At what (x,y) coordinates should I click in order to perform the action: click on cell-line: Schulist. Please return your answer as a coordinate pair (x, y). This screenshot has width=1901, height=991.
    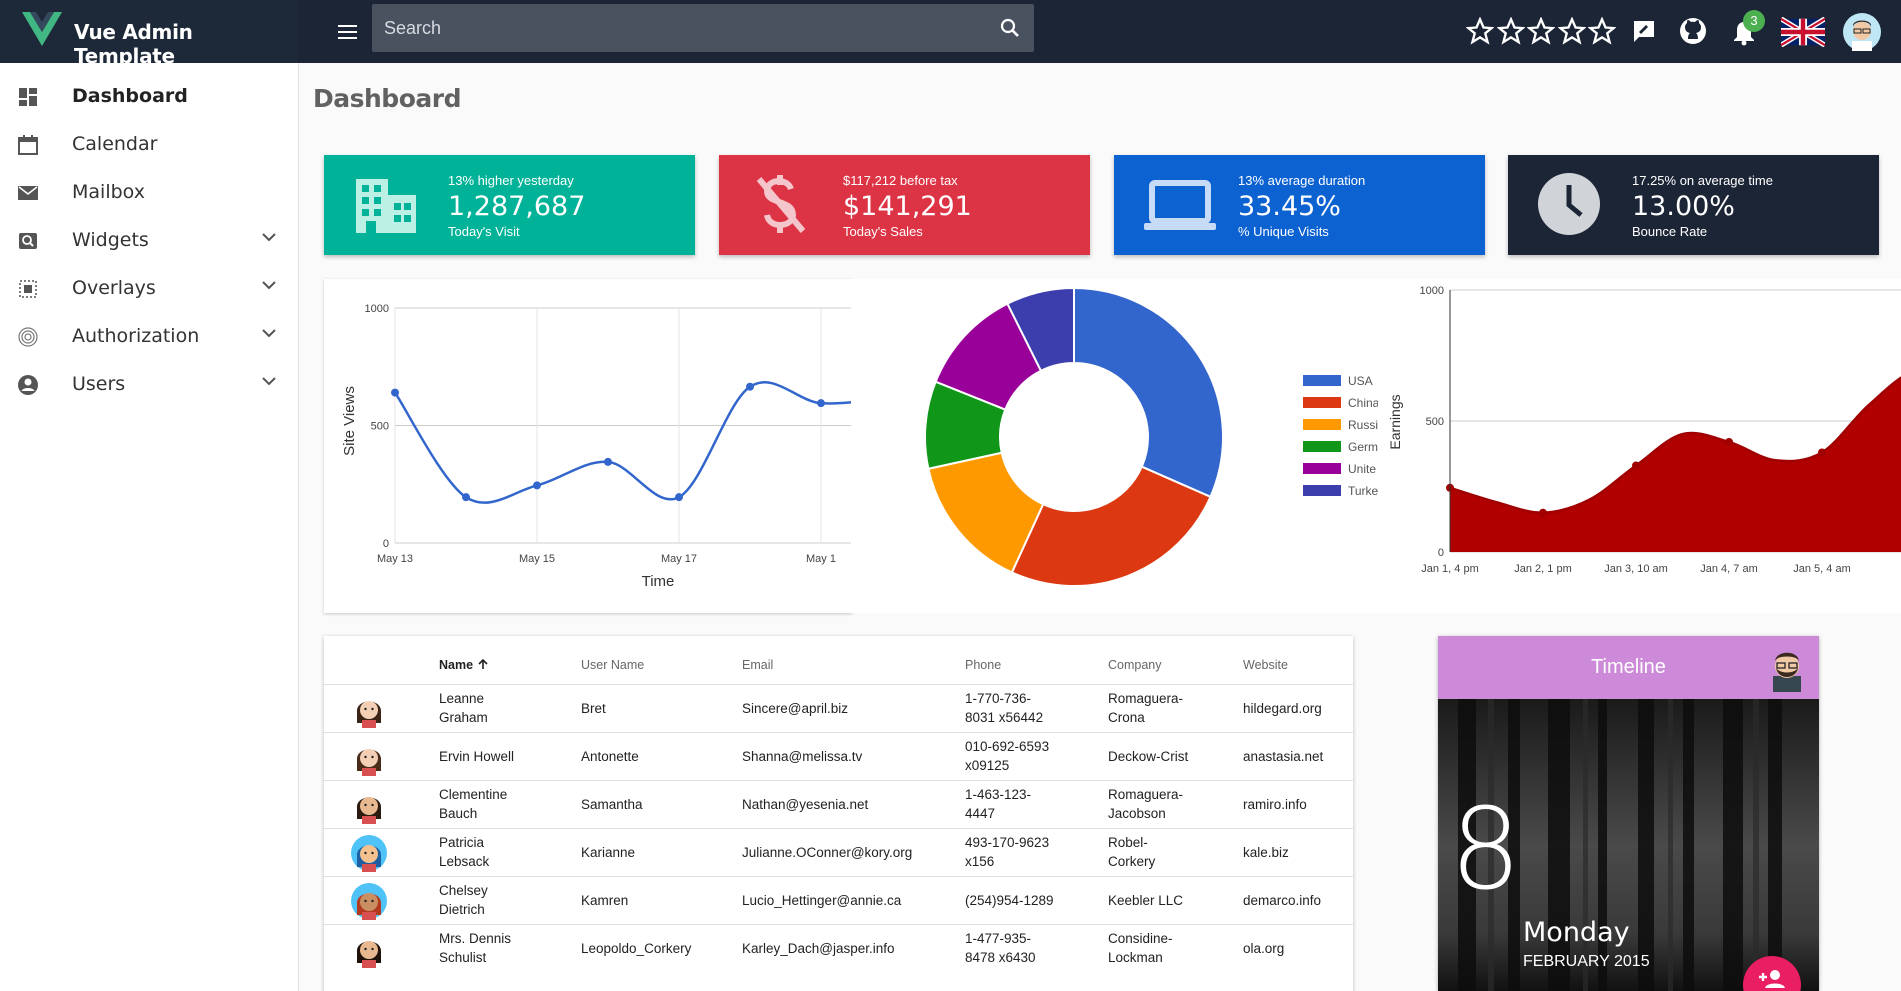
    Looking at the image, I should click on (463, 957).